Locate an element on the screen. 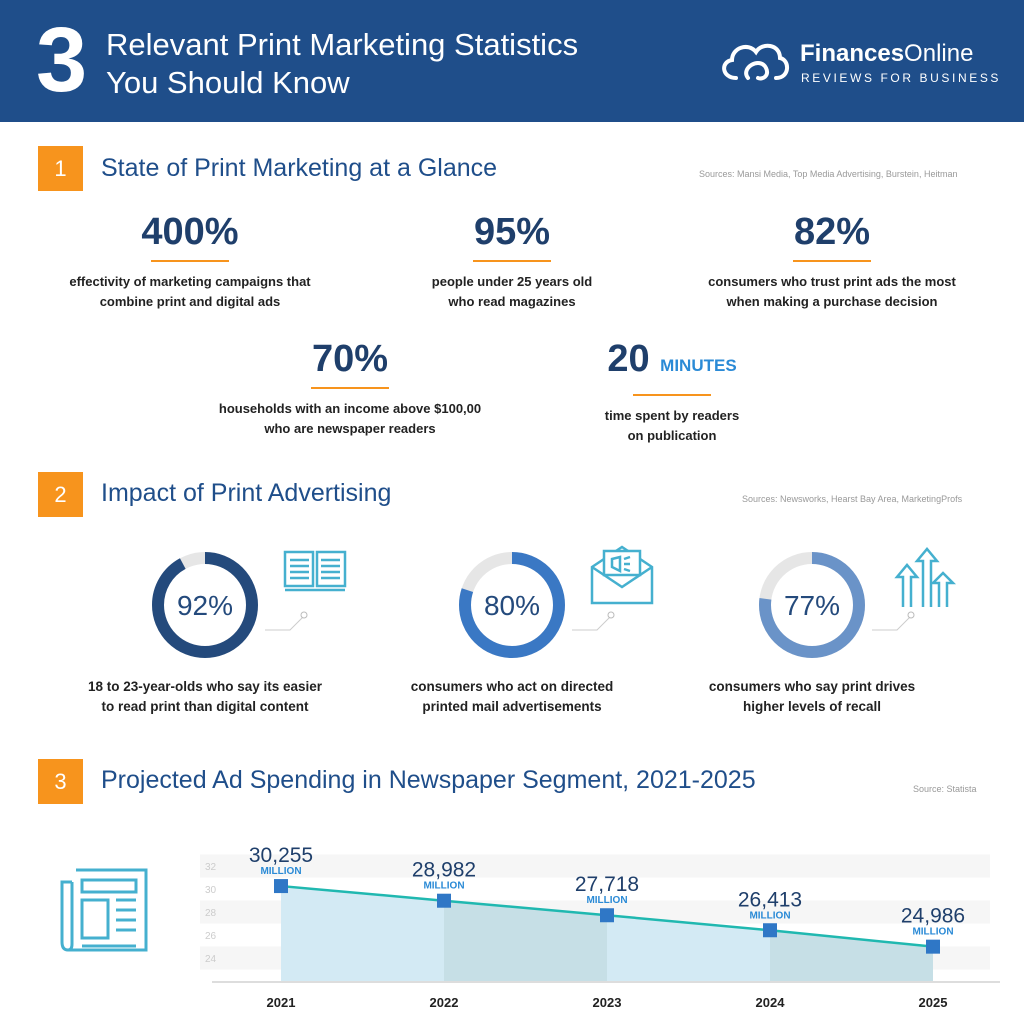 The width and height of the screenshot is (1024, 1024). section-2-title: Impact of Print Advertising is located at coordinates (246, 493).